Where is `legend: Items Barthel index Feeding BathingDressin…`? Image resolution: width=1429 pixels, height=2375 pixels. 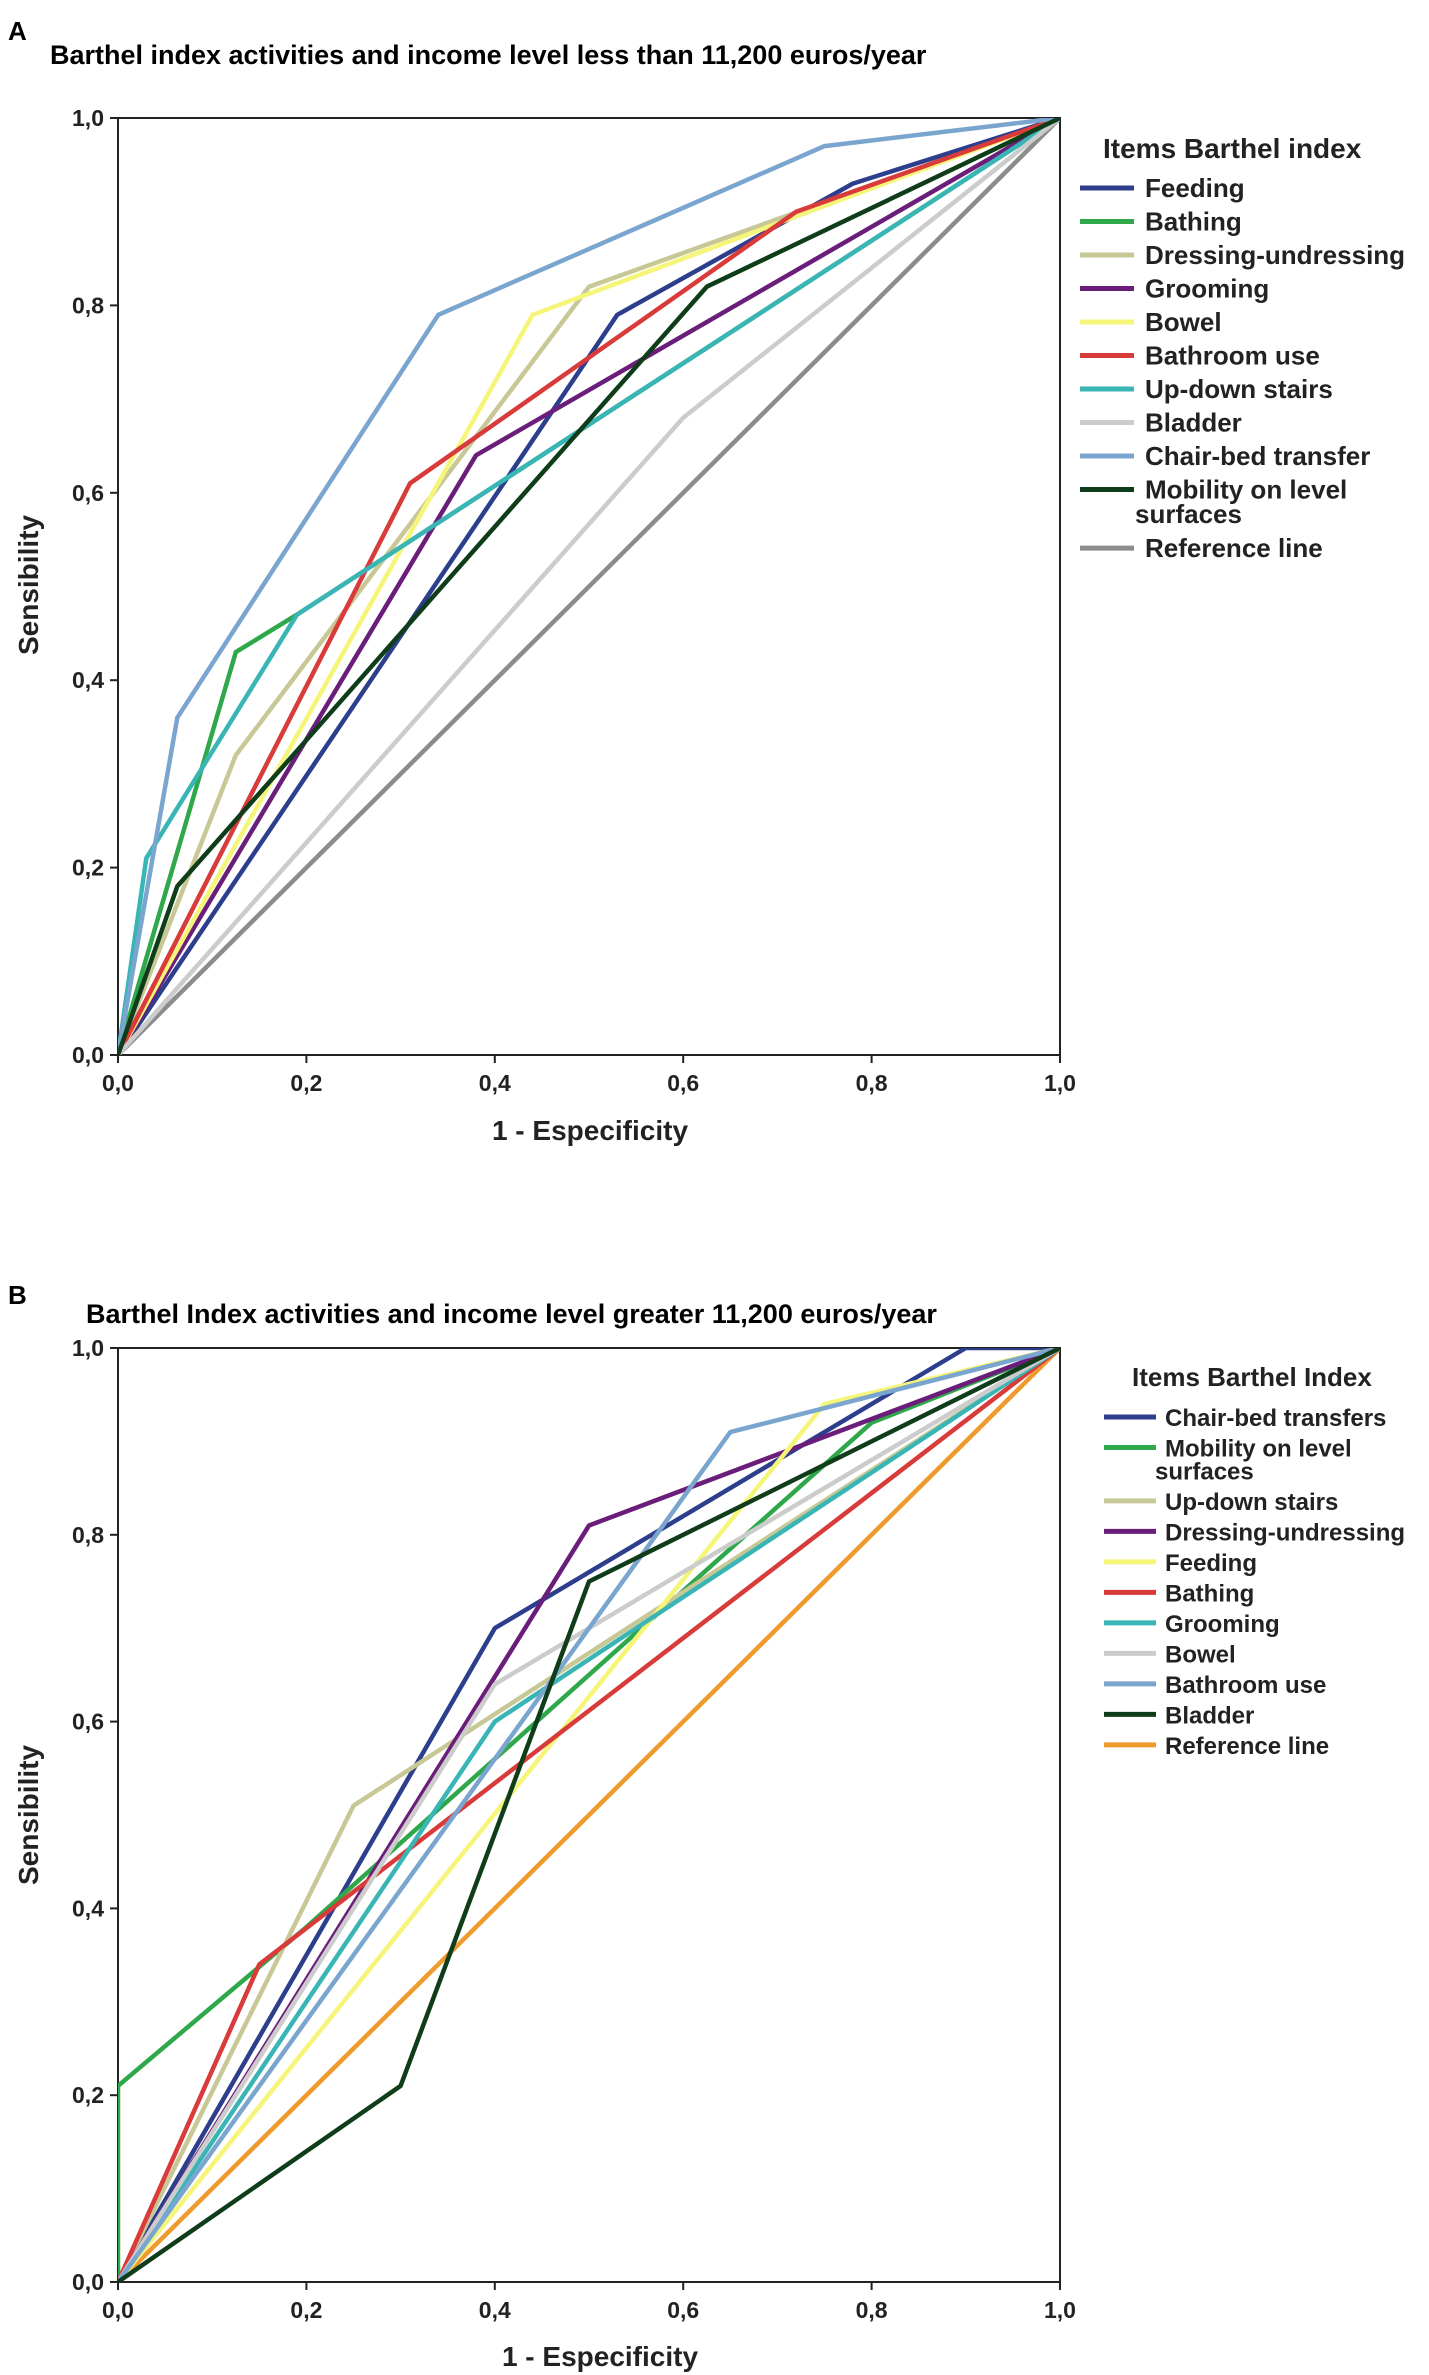
legend: Items Barthel index Feeding BathingDressin… is located at coordinates (1242, 348).